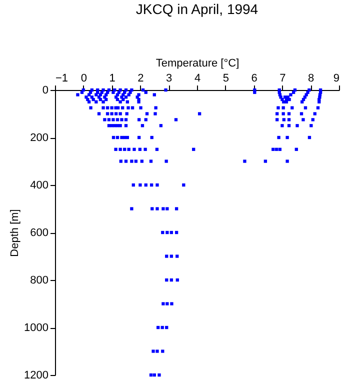 This screenshot has height=384, width=345. What do you see at coordinates (62, 78) in the screenshot?
I see `x-tick-label: −1` at bounding box center [62, 78].